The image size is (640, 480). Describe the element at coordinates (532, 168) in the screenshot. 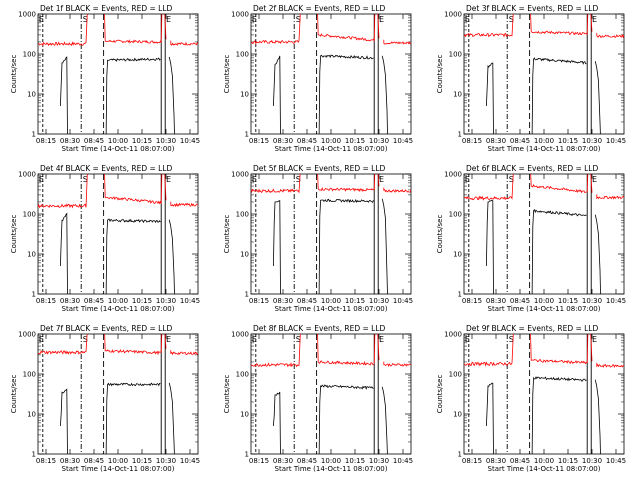

I see `panel-title: Det 6f BLACK = Events, RED = LLD` at that location.